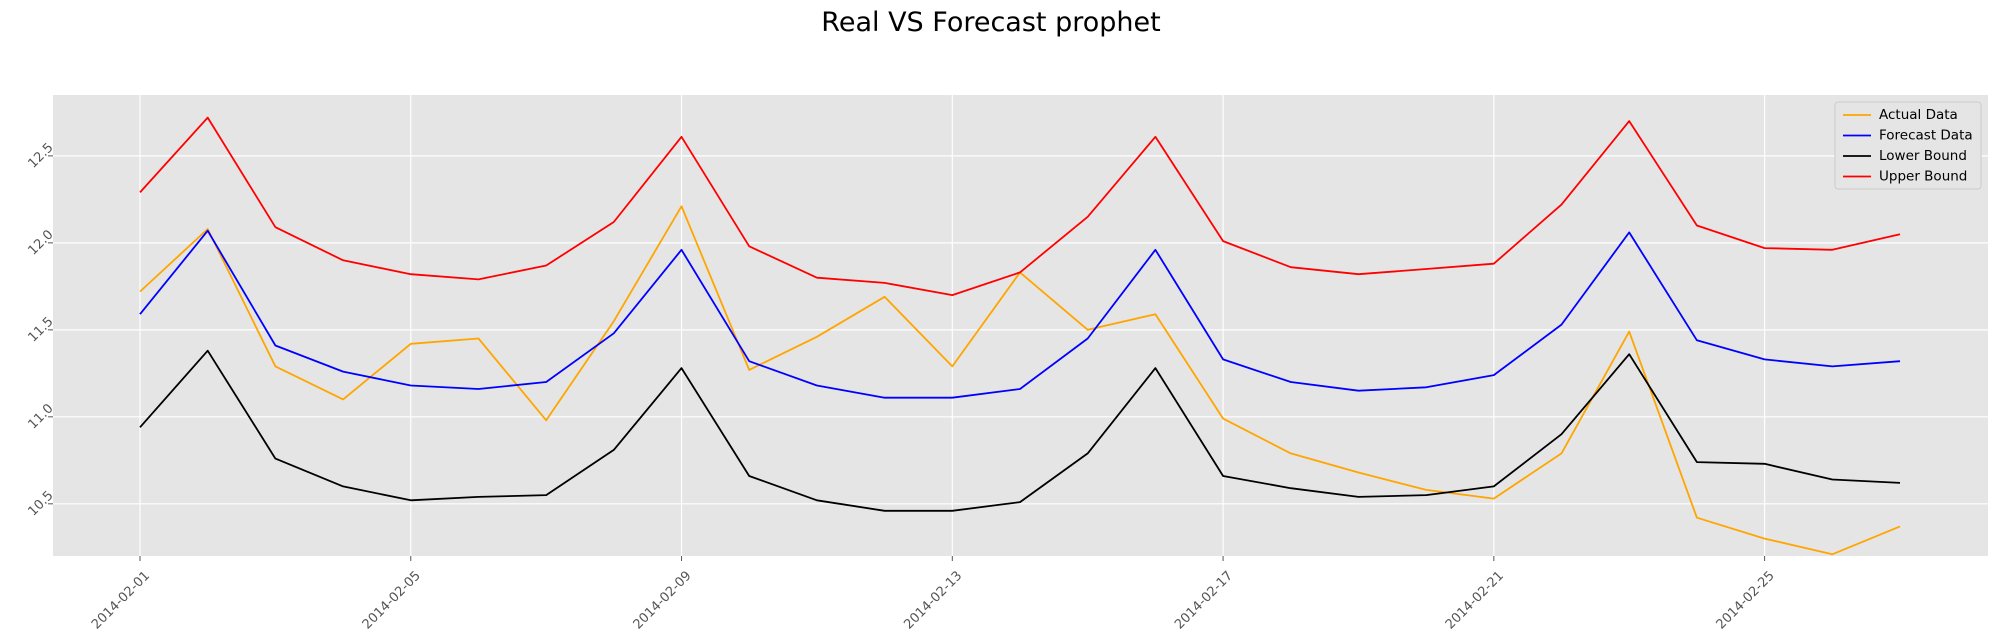 This screenshot has height=642, width=1998. Describe the element at coordinates (40, 329) in the screenshot. I see `y-axis-ticks: 10.511.011.512.012.5` at that location.